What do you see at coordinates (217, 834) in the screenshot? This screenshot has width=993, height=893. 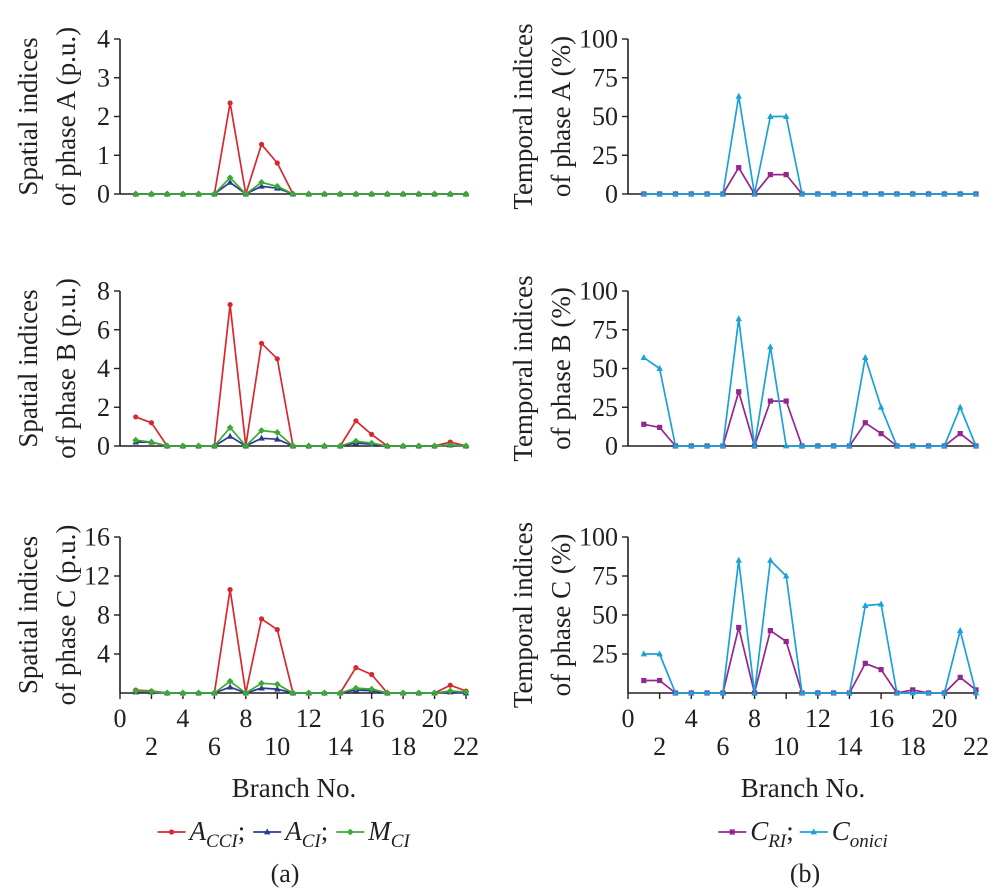 I see `legend-label: ACCI;` at bounding box center [217, 834].